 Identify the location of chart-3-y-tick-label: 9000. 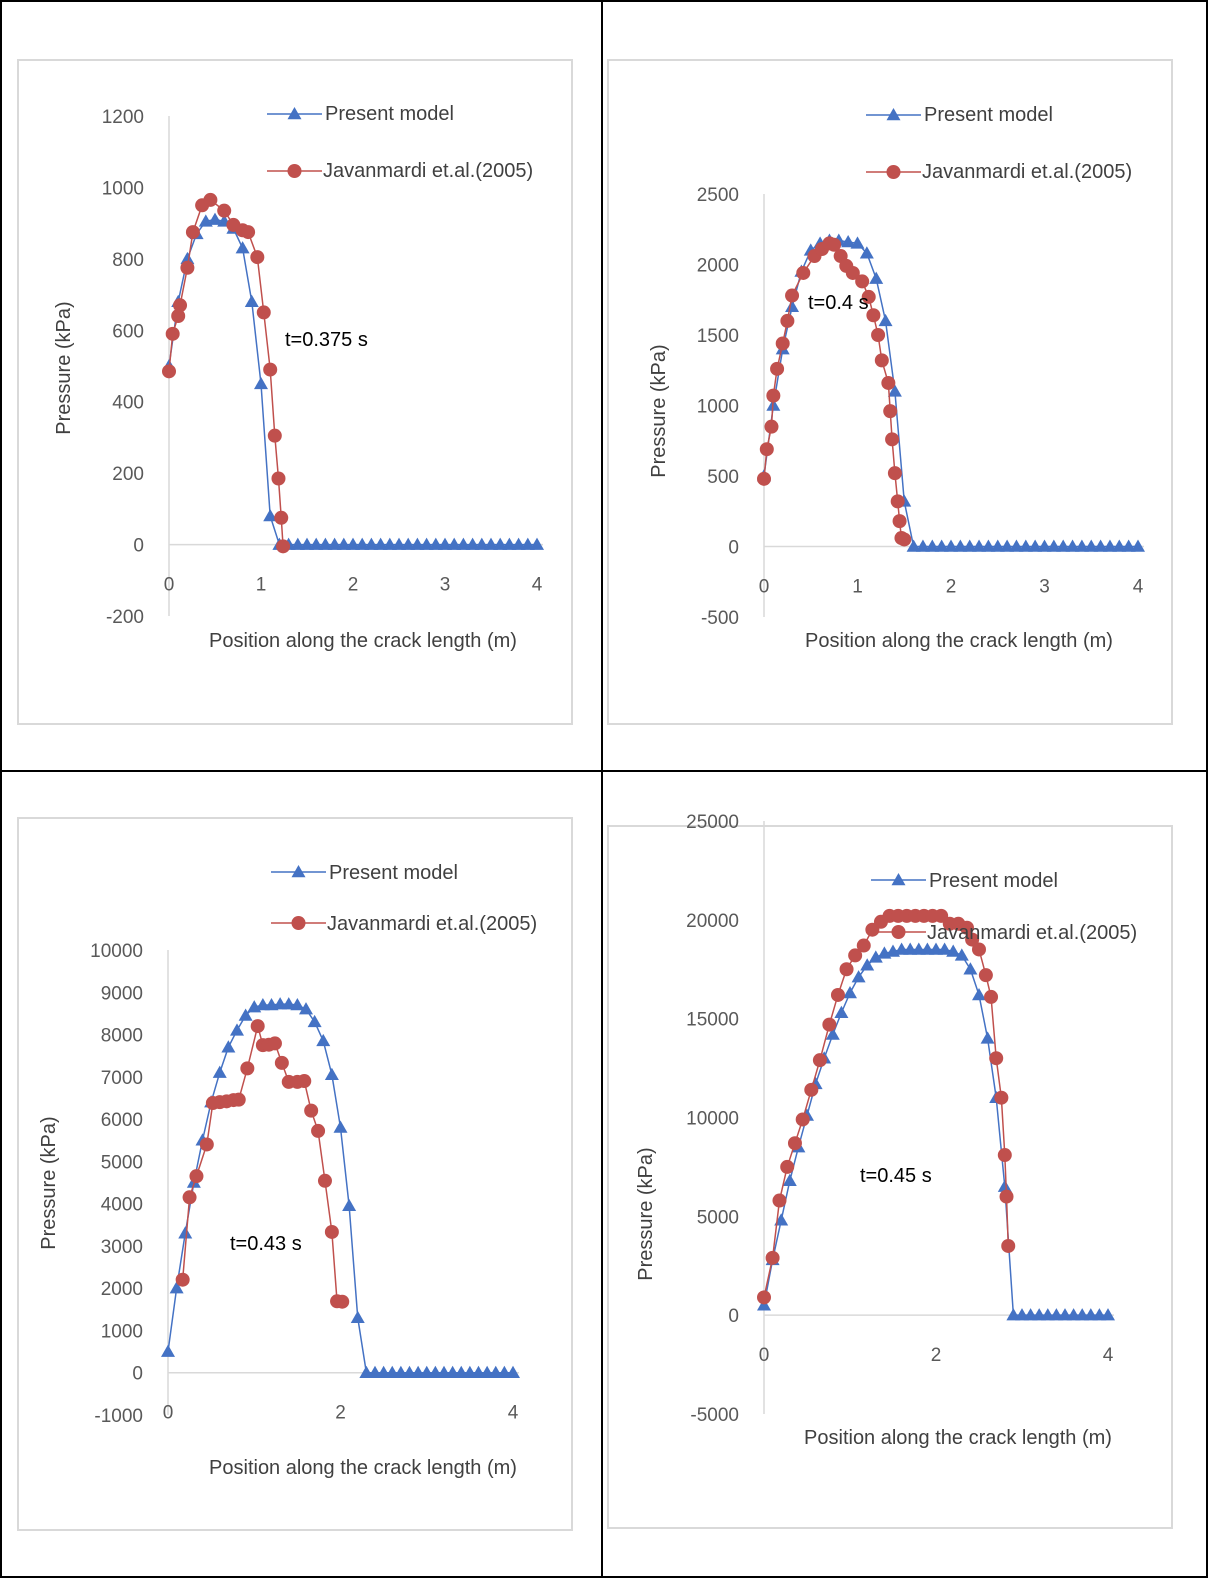
(122, 993).